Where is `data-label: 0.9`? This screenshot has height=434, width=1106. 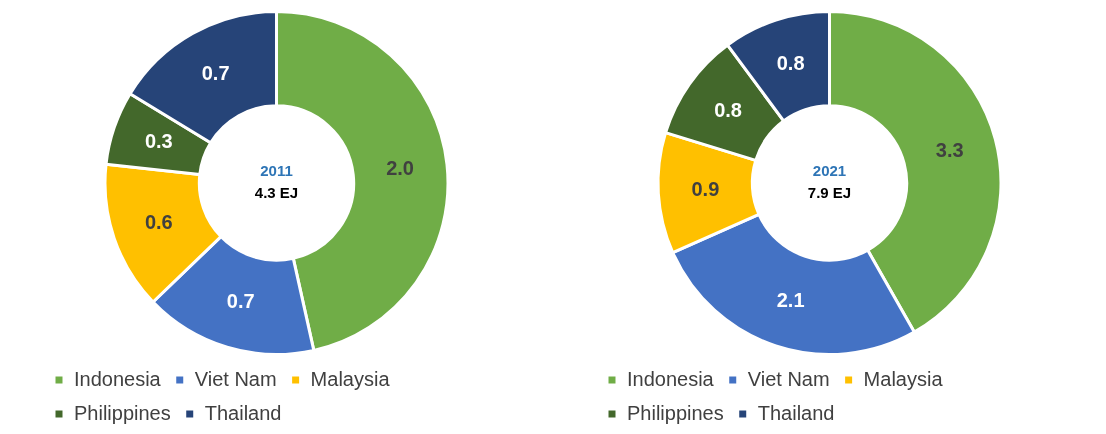 data-label: 0.9 is located at coordinates (705, 188).